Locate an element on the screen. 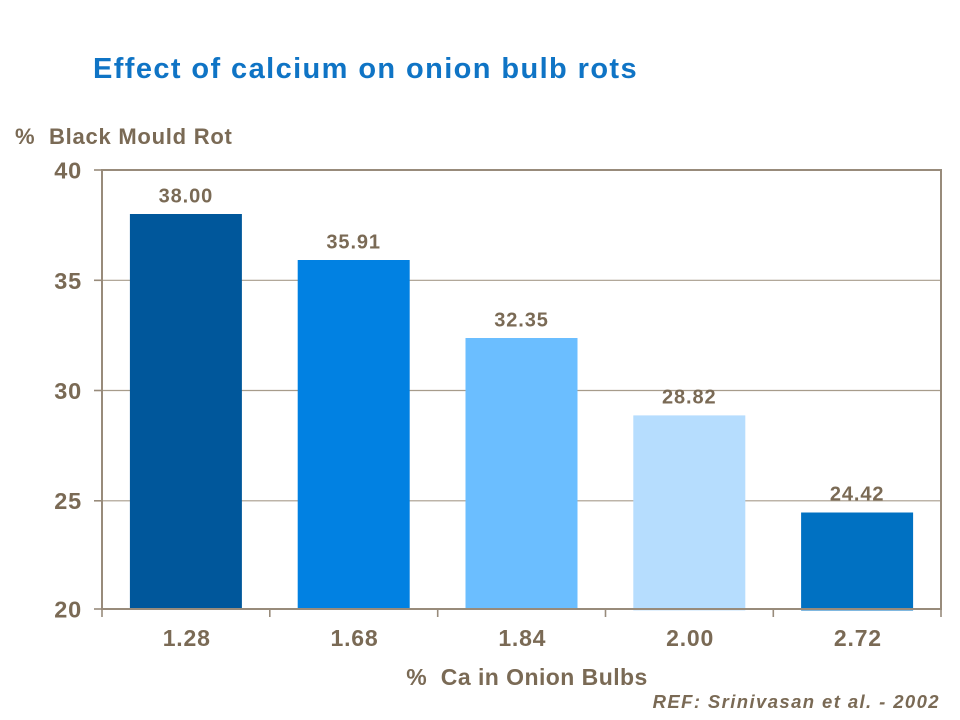  svg-text: 1.68 is located at coordinates (355, 638).